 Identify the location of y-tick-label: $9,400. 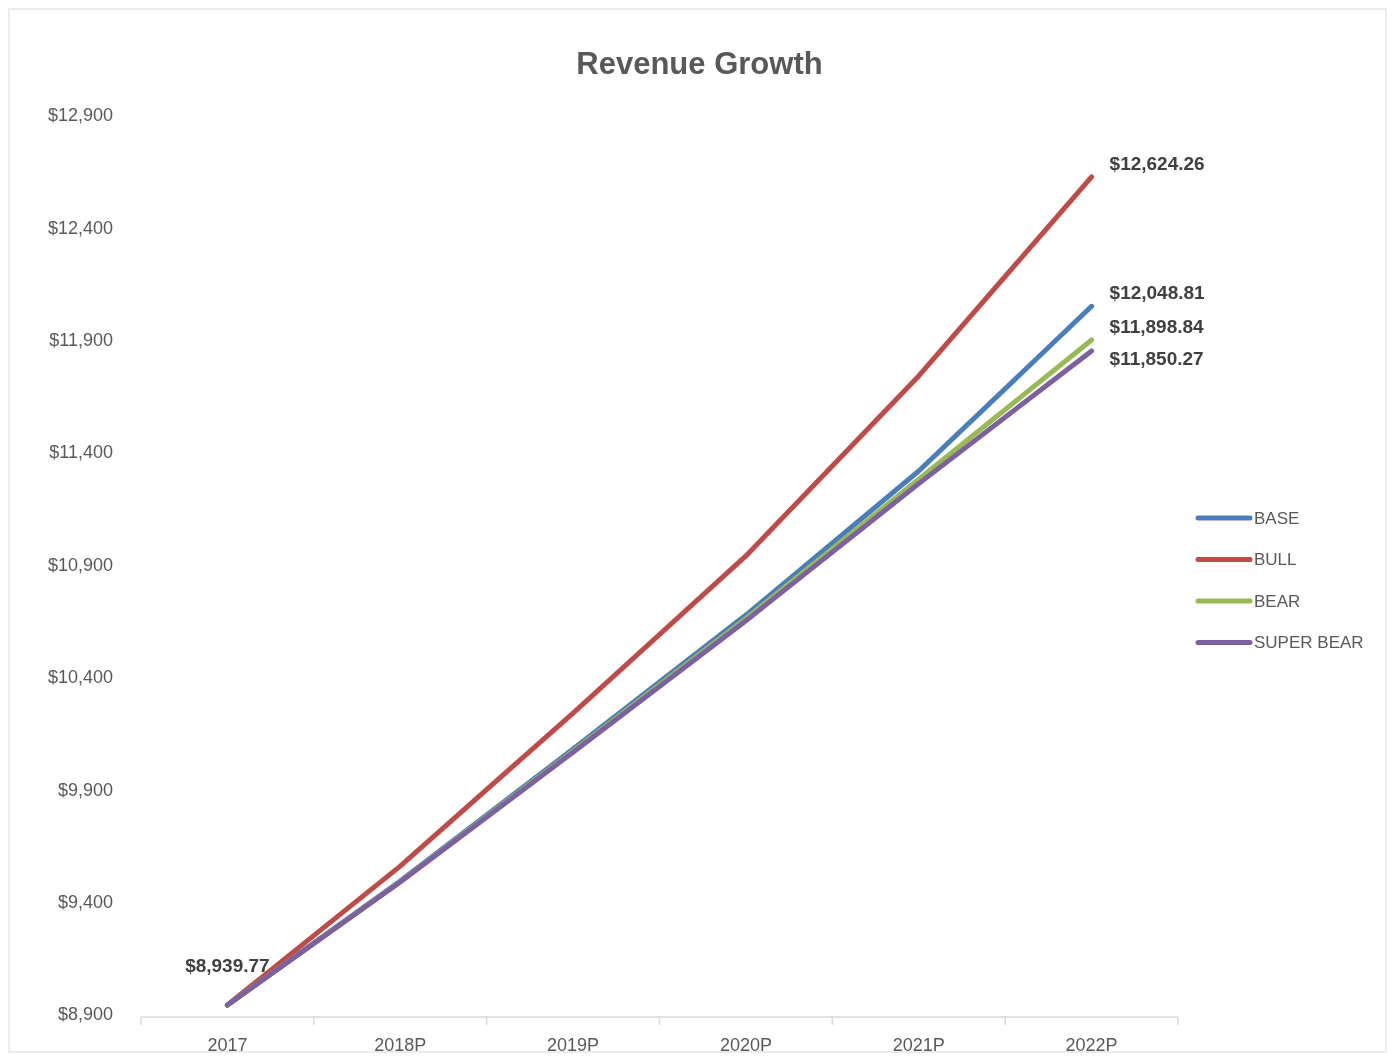
(85, 901).